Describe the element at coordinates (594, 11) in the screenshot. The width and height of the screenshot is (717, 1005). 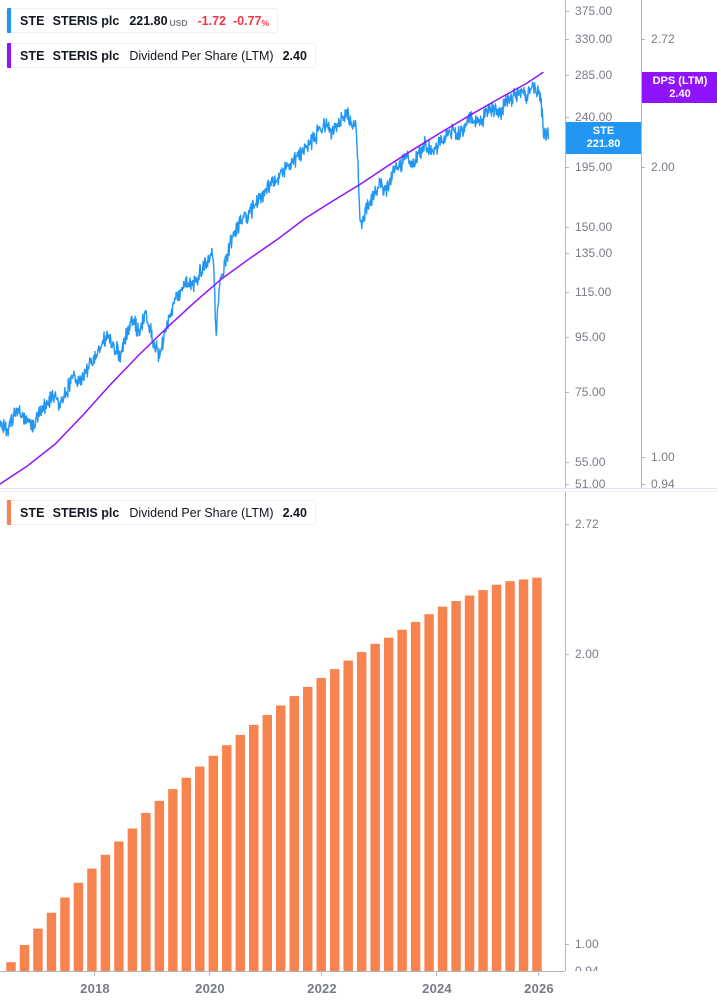
I see `tick-label: 375.00` at that location.